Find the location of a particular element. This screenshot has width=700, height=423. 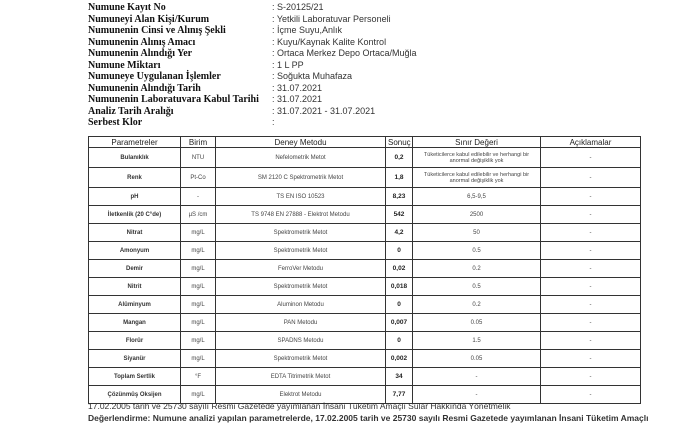

table-row: pH - TS EN ISO 10523 8,23 6,5-9,5- is located at coordinates (364, 196).